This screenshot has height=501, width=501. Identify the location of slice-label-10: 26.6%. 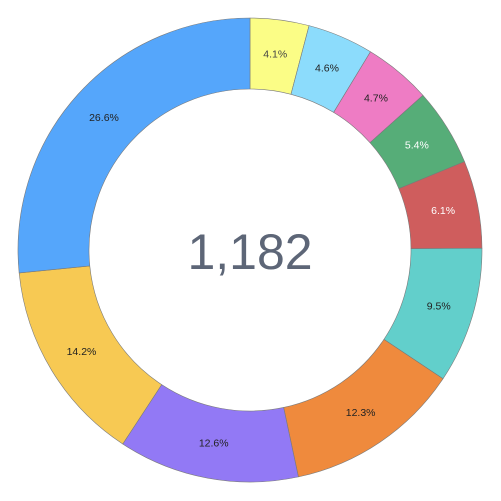
(104, 118).